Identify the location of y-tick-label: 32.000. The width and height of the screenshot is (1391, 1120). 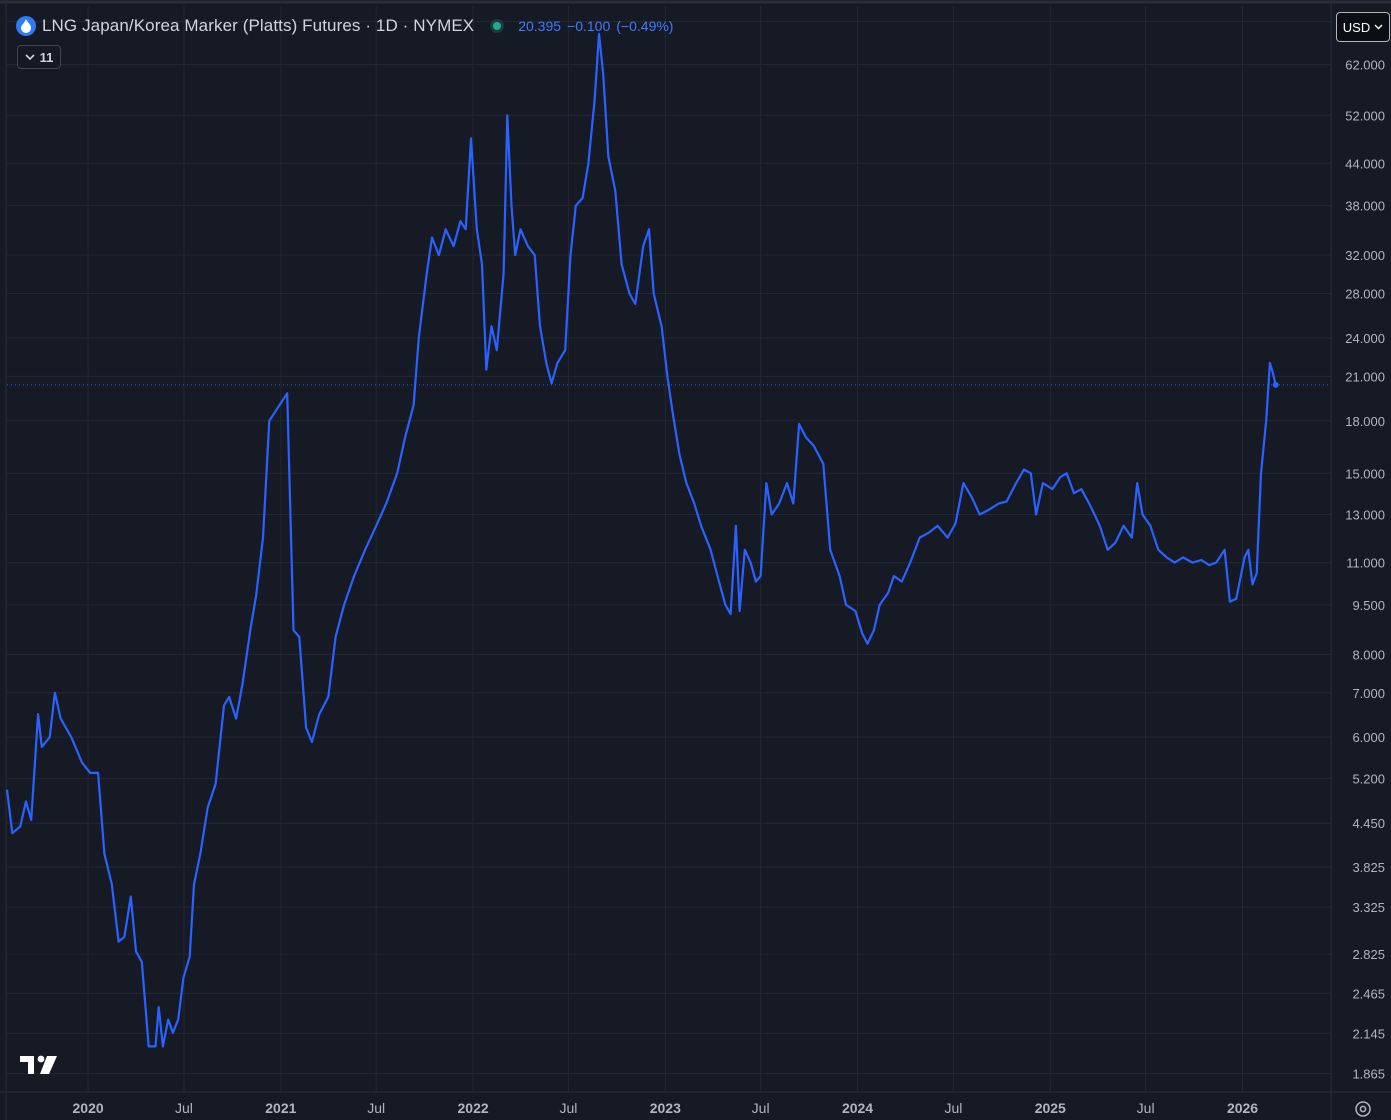
(1365, 255).